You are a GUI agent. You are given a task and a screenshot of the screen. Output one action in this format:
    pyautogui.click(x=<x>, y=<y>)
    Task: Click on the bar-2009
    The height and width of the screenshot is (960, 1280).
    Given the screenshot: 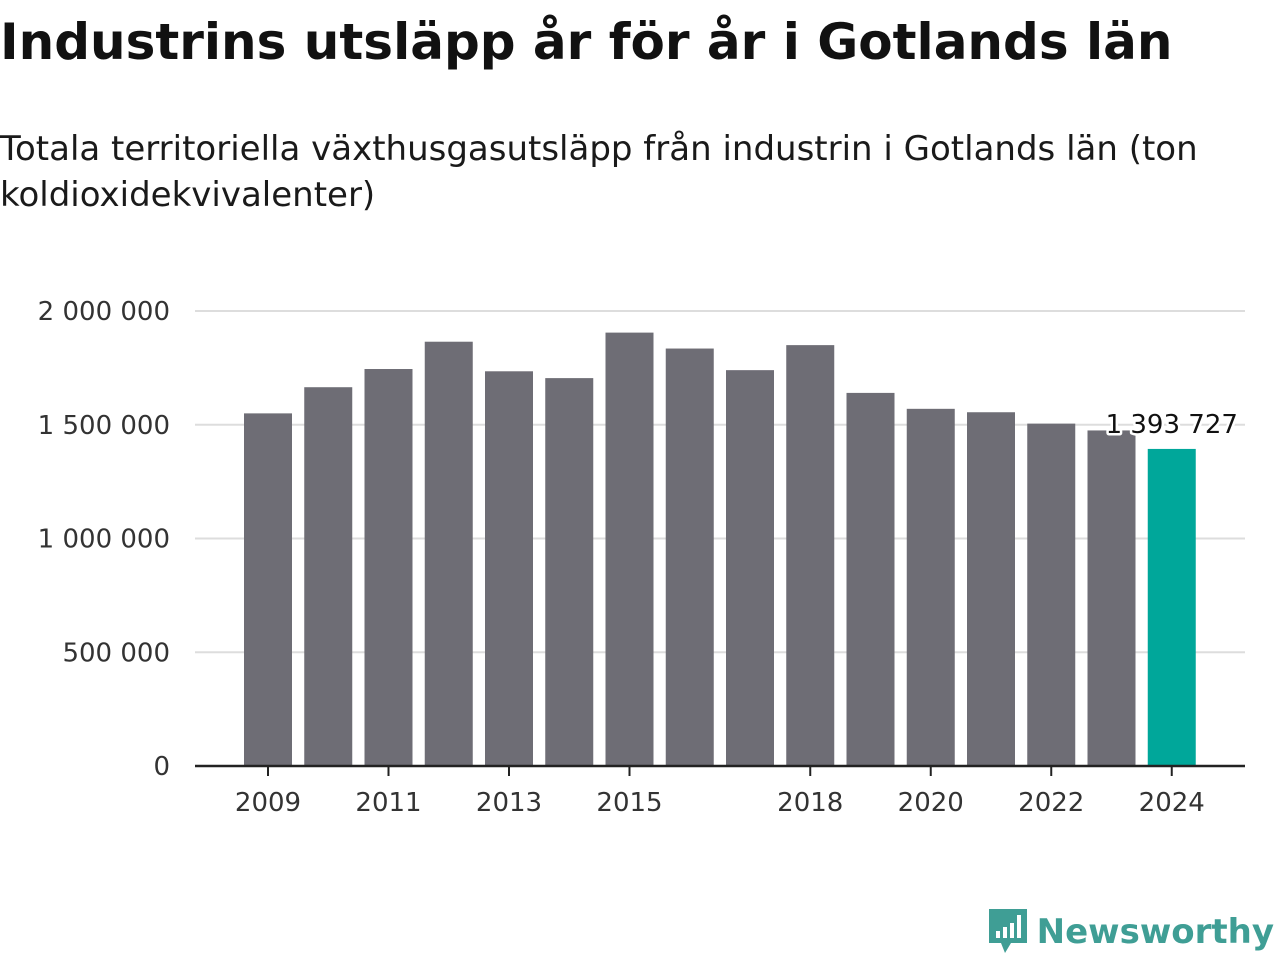 What is the action you would take?
    pyautogui.click(x=268, y=589)
    